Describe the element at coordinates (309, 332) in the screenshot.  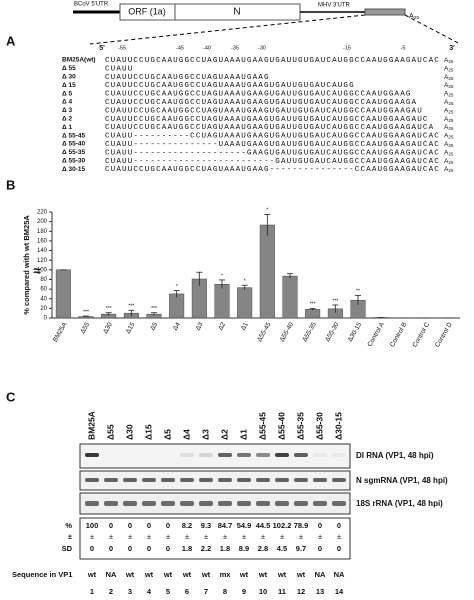
I see `x-tick-label: Δ55-35` at that location.